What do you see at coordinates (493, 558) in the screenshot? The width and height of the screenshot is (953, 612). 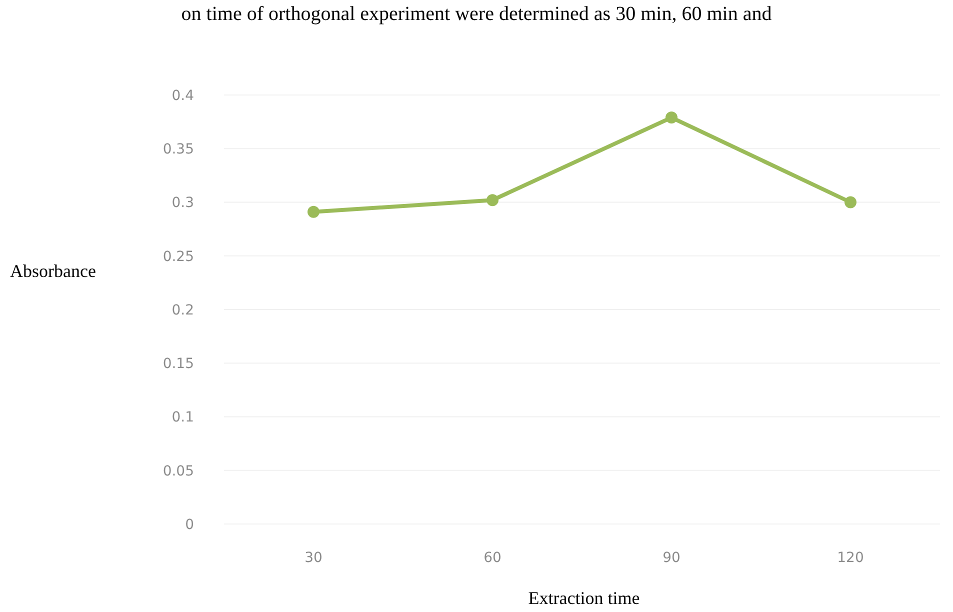 I see `x-tick-label: 60` at bounding box center [493, 558].